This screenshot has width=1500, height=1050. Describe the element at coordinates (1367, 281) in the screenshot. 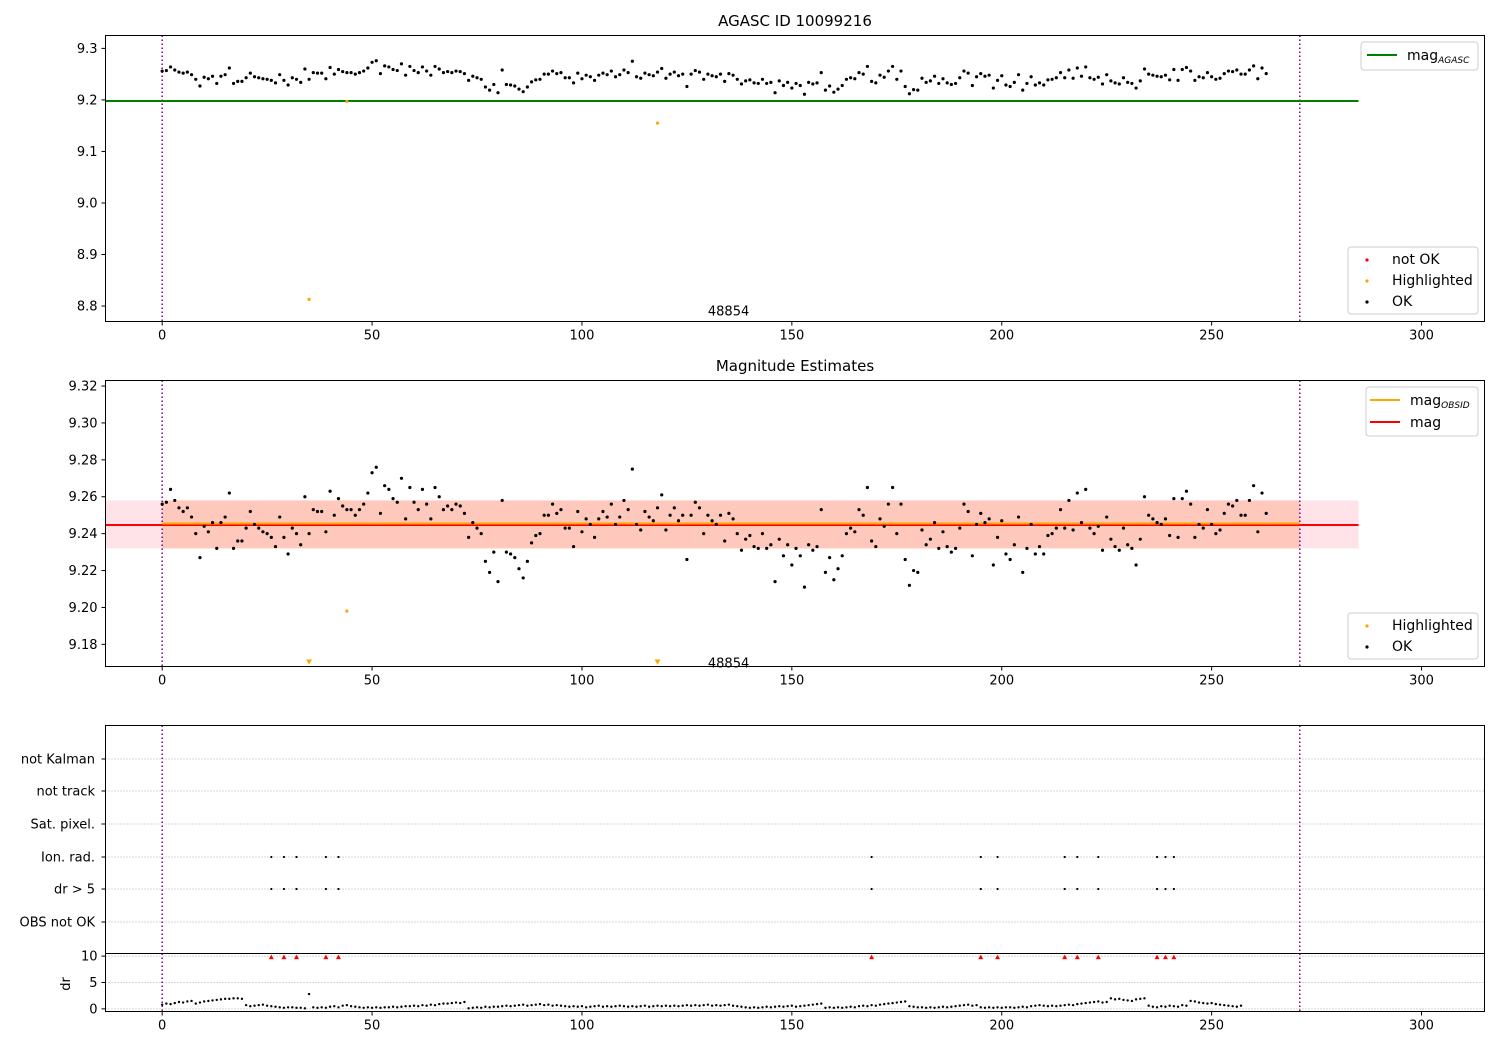

I see `legend-highlighted-marker` at that location.